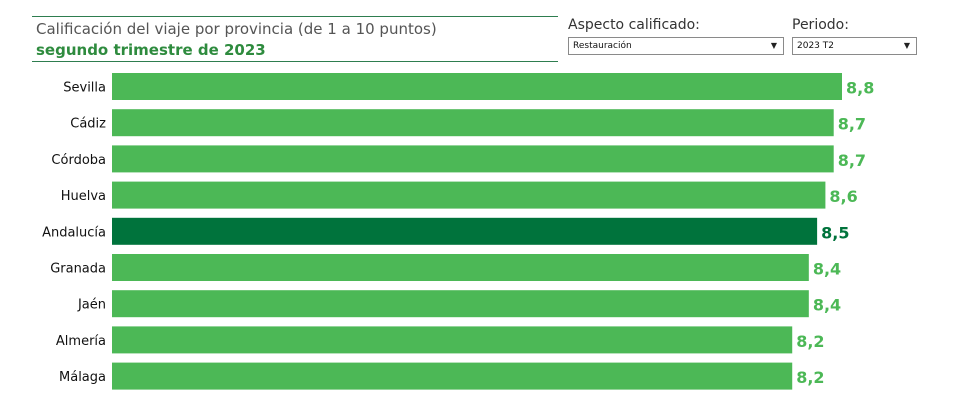 Image resolution: width=975 pixels, height=409 pixels. Describe the element at coordinates (634, 25) in the screenshot. I see `aspect-filter-label: Aspecto calificado:` at that location.